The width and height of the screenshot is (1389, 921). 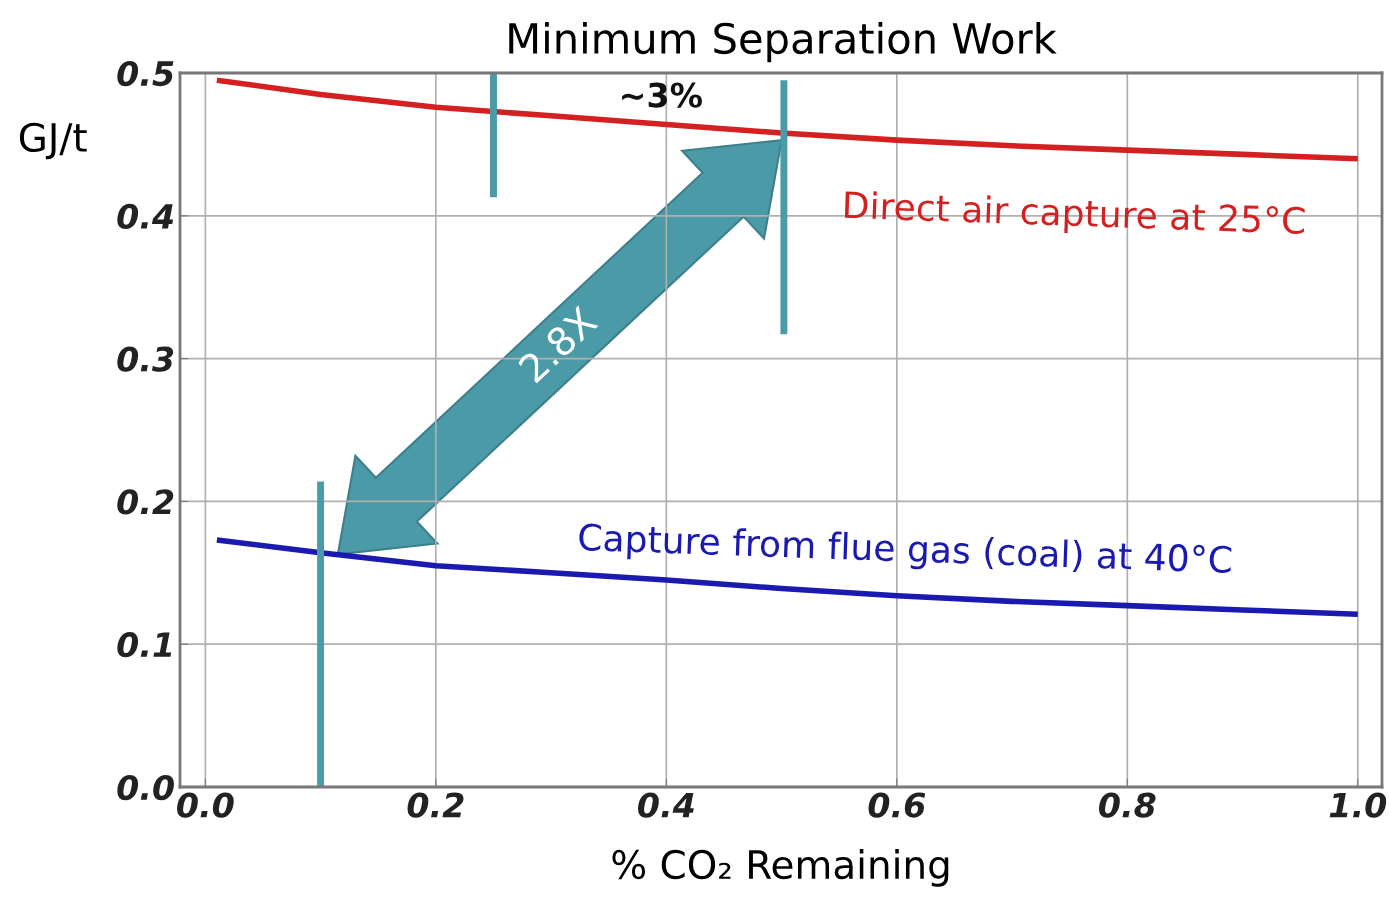 What do you see at coordinates (897, 805) in the screenshot?
I see `x-tick-label: 0.6` at bounding box center [897, 805].